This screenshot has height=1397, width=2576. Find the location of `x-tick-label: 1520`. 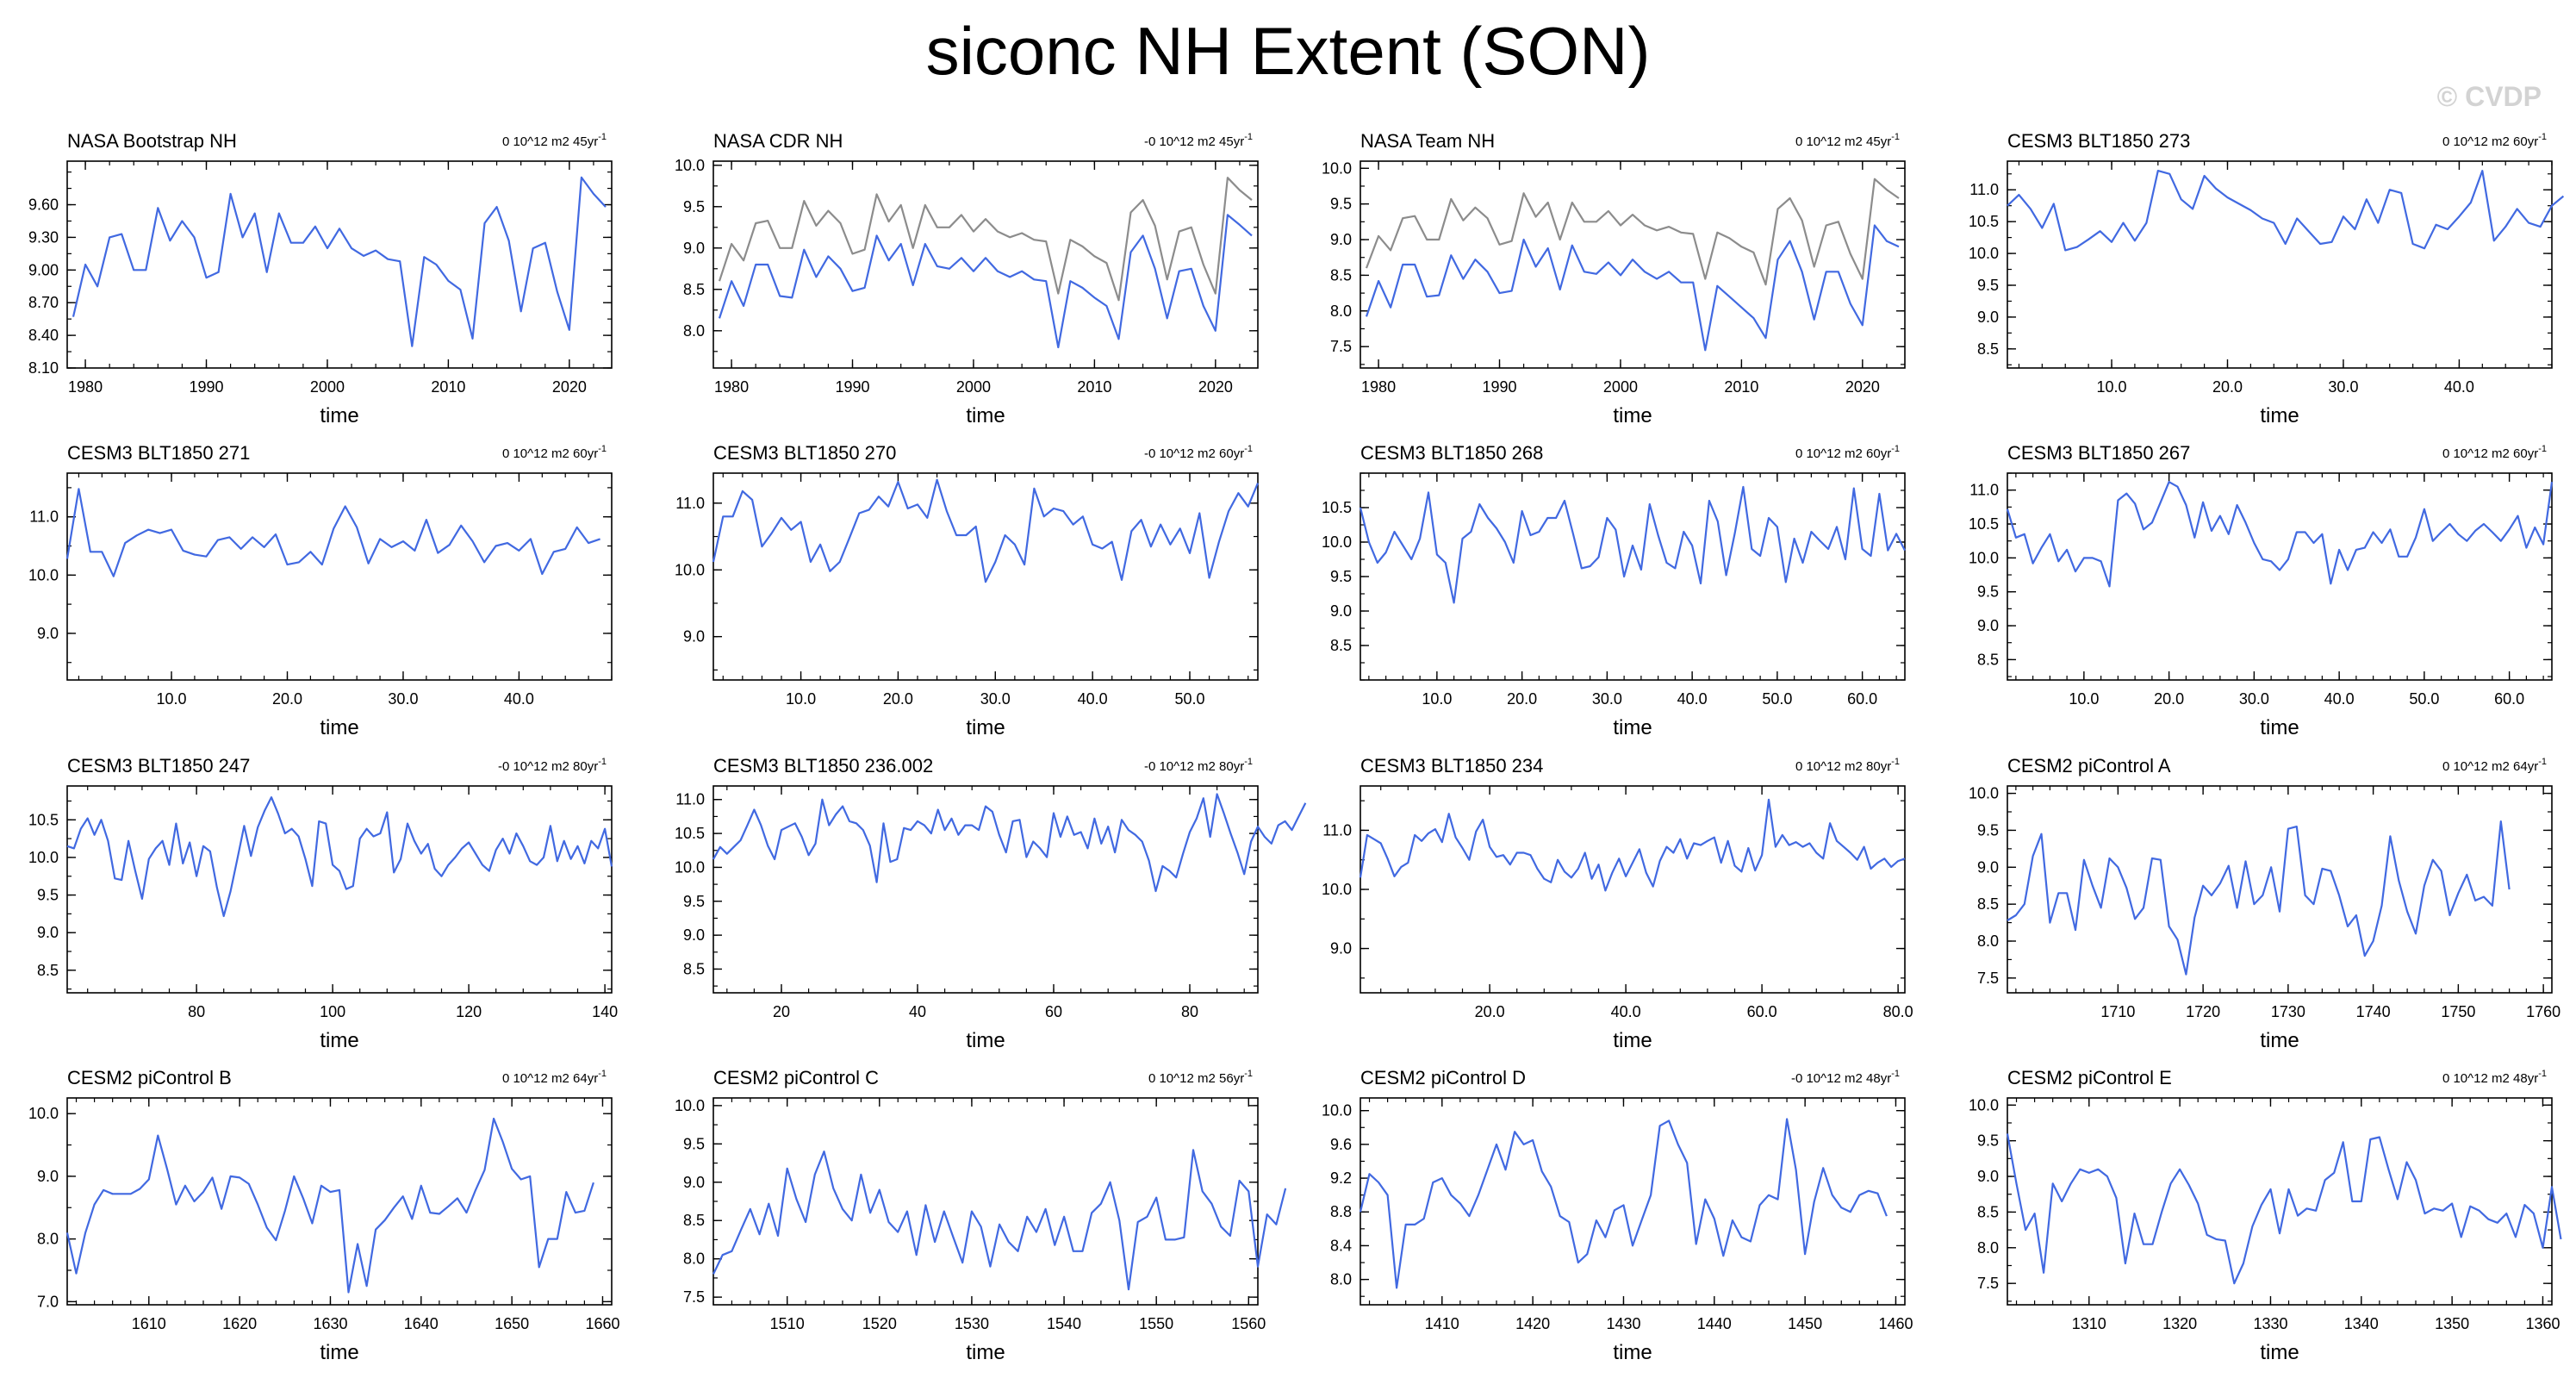

x-tick-label: 1520 is located at coordinates (880, 1323).